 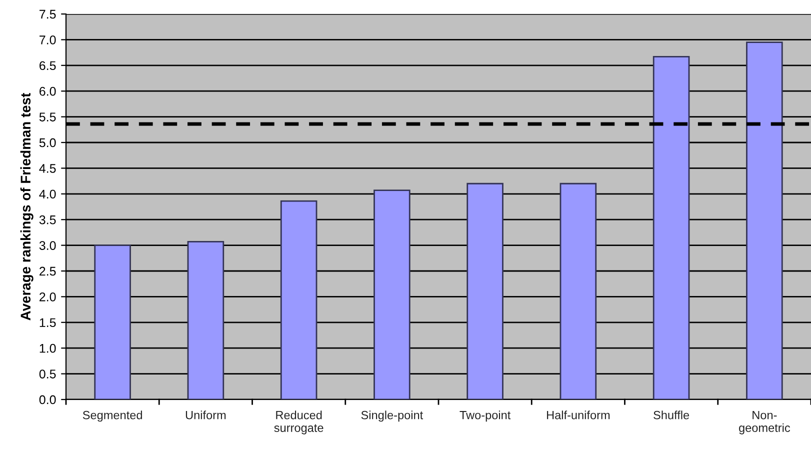 What do you see at coordinates (27, 206) in the screenshot?
I see `y-axis-title: Average rankings of Friedman test` at bounding box center [27, 206].